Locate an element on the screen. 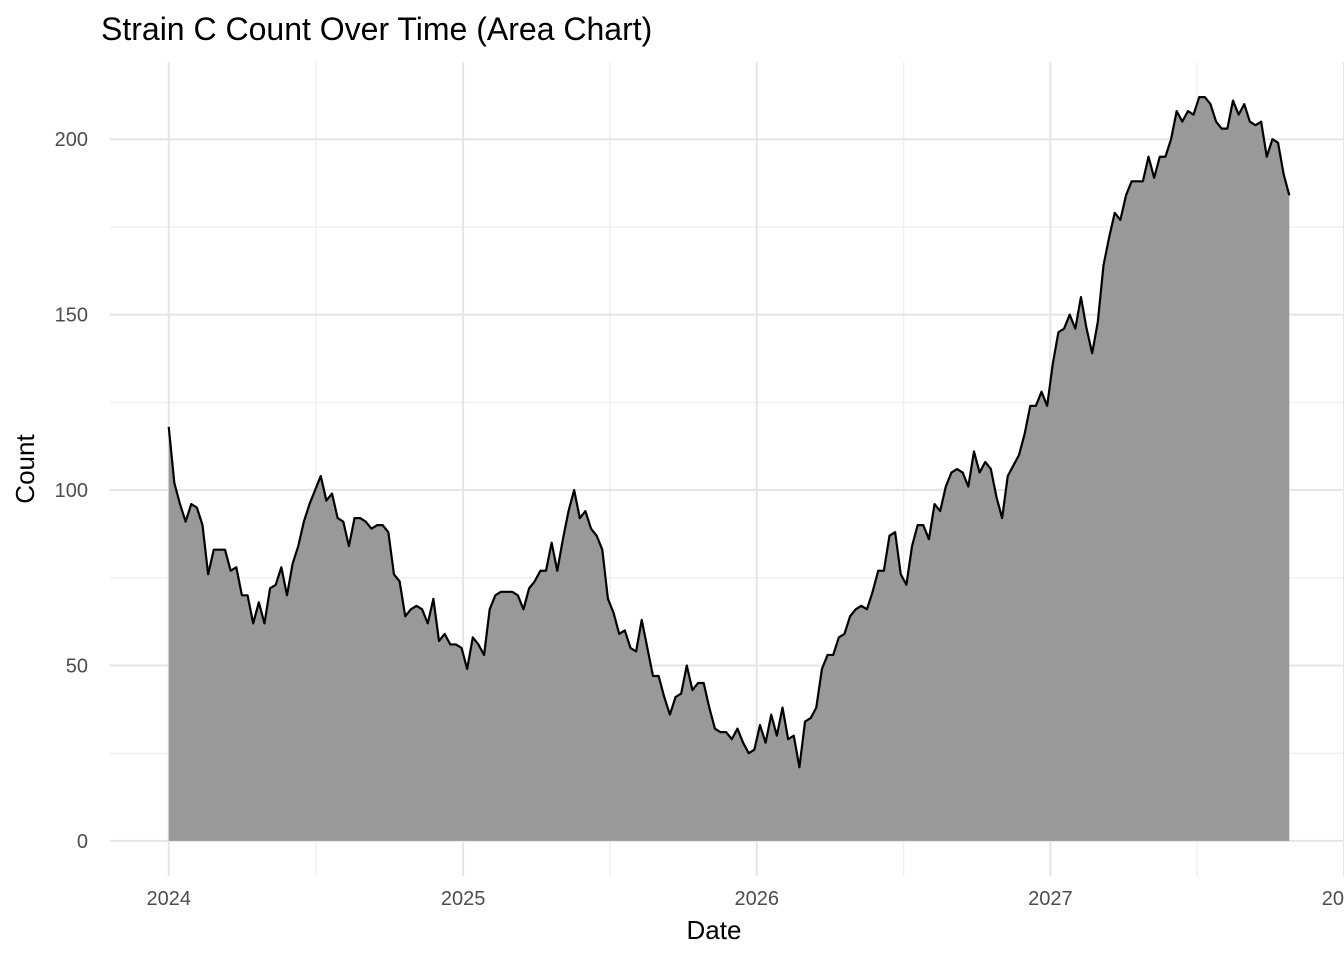 The width and height of the screenshot is (1344, 960). x-axis-ticks: 2024 2025 2026 2027 2028 is located at coordinates (745, 899).